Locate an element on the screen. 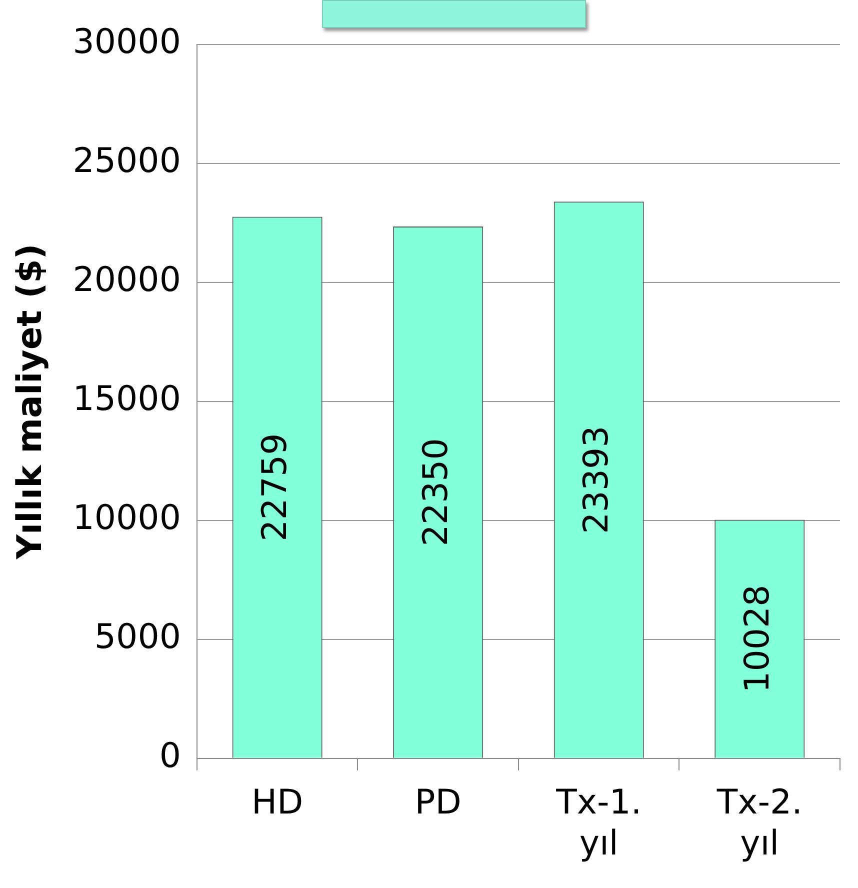 This screenshot has height=888, width=858. y-axis-title: Yıllık maliyet ($) is located at coordinates (30, 402).